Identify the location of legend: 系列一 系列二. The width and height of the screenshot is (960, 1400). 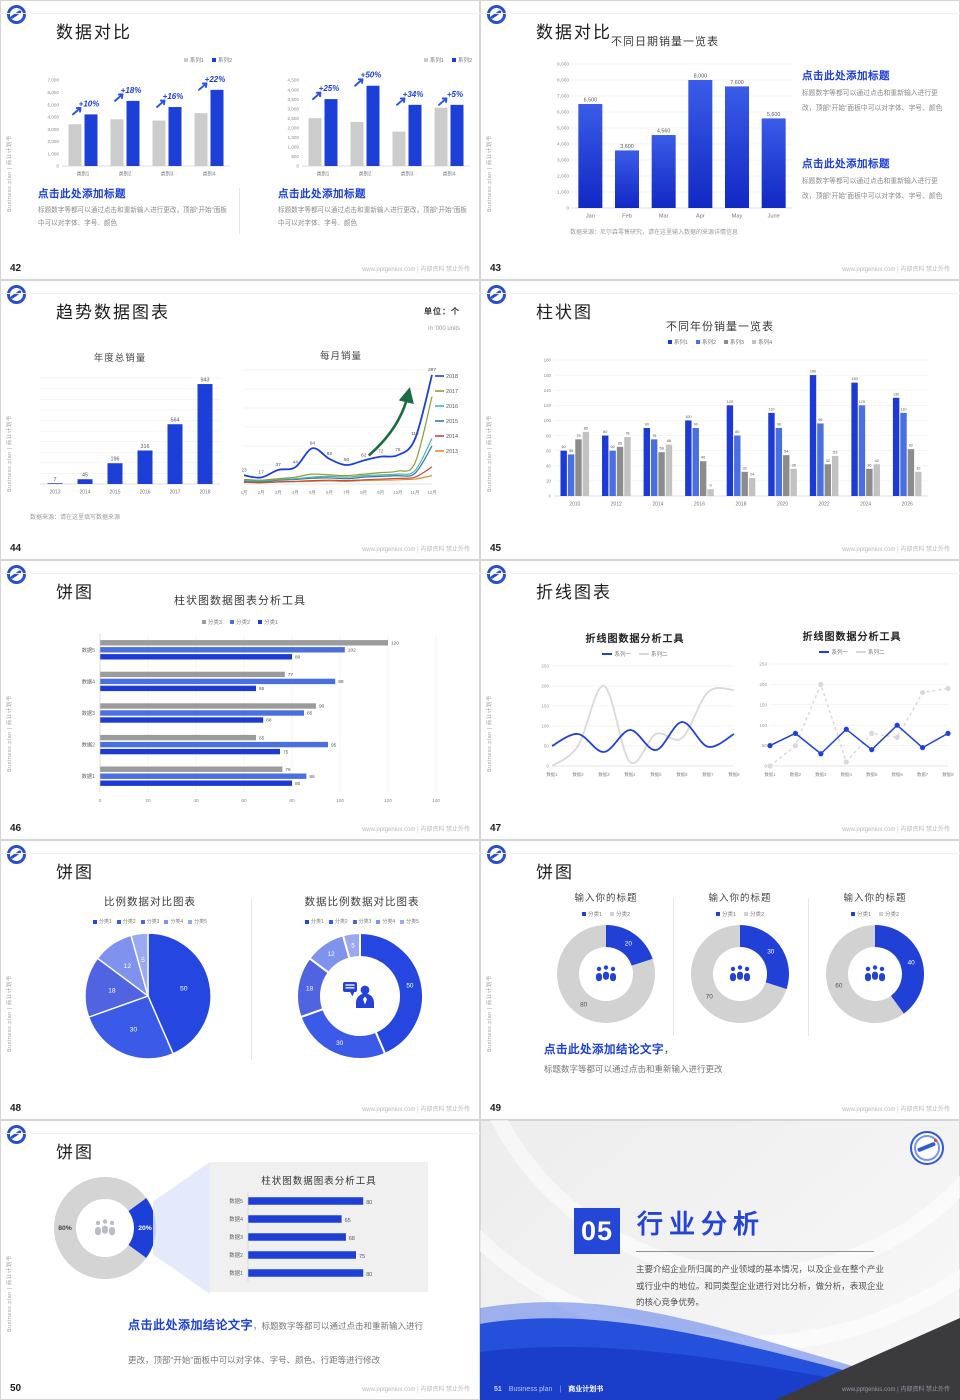
(635, 654).